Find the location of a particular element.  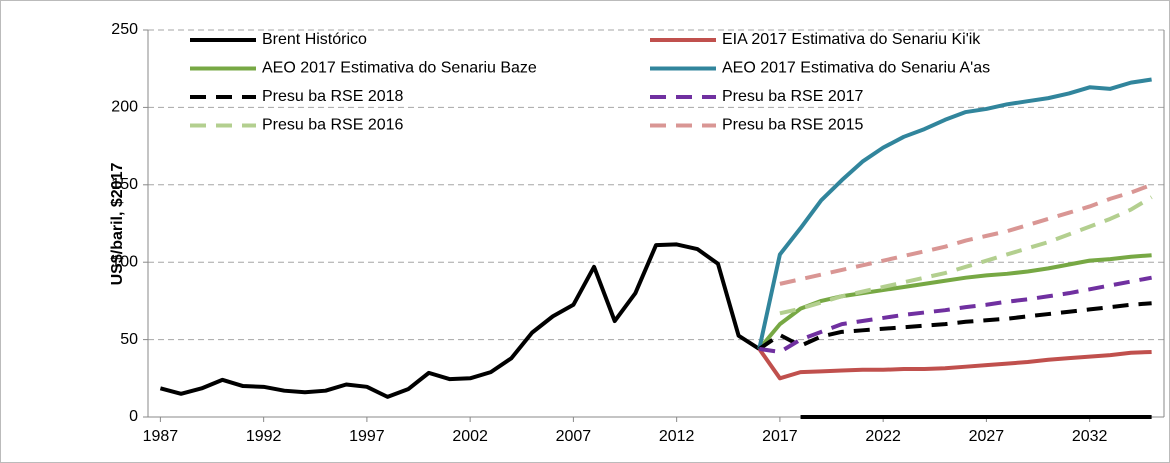

y-tick-label: 250 is located at coordinates (124, 29).